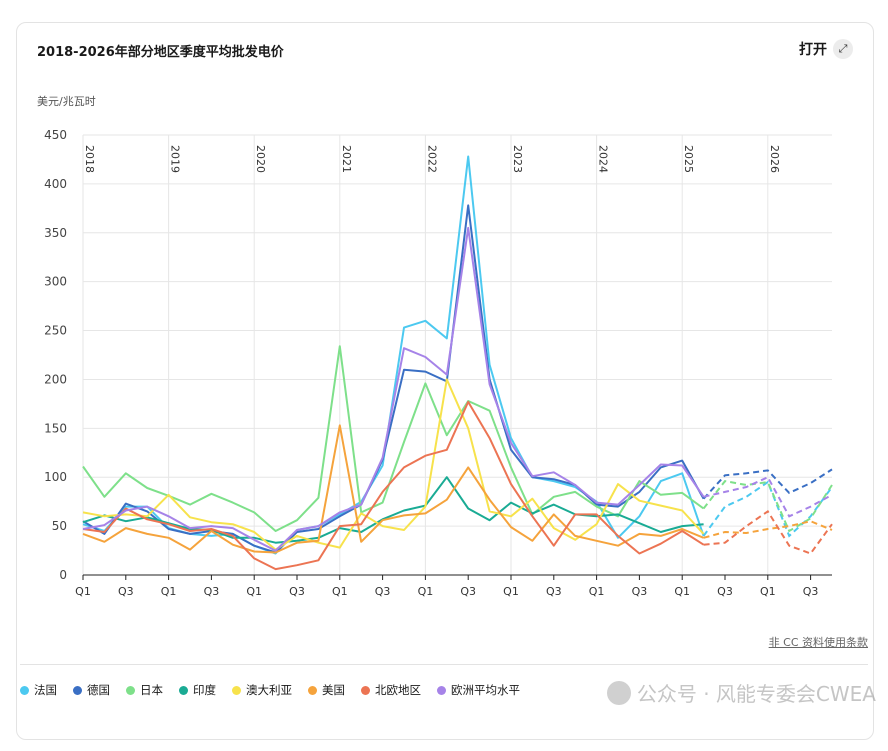  What do you see at coordinates (59, 526) in the screenshot?
I see `y-tick-label: 50` at bounding box center [59, 526].